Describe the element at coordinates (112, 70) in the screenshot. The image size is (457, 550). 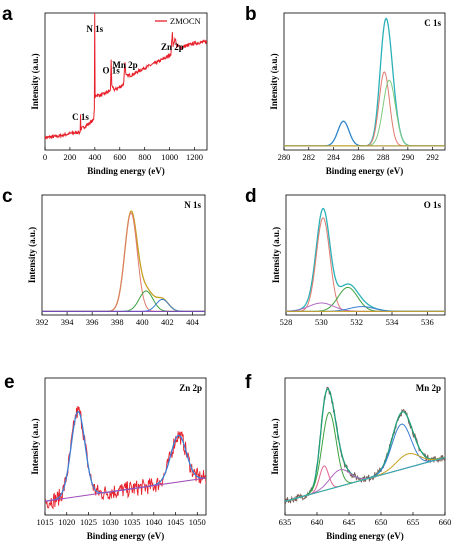
I see `peak-annotation: O 1s` at that location.